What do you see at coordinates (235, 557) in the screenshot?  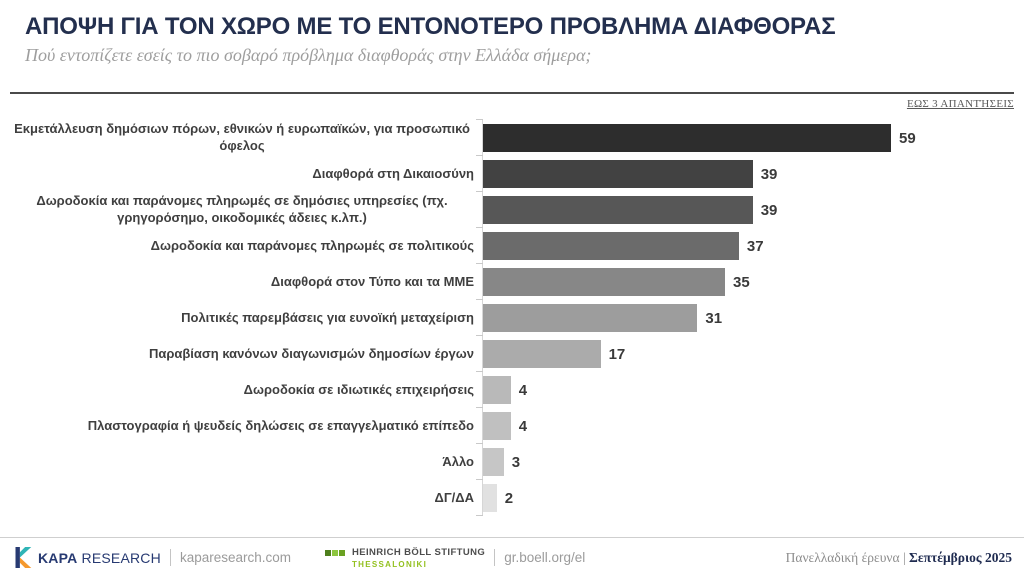 I see `kapa-website: kaparesearch.com` at bounding box center [235, 557].